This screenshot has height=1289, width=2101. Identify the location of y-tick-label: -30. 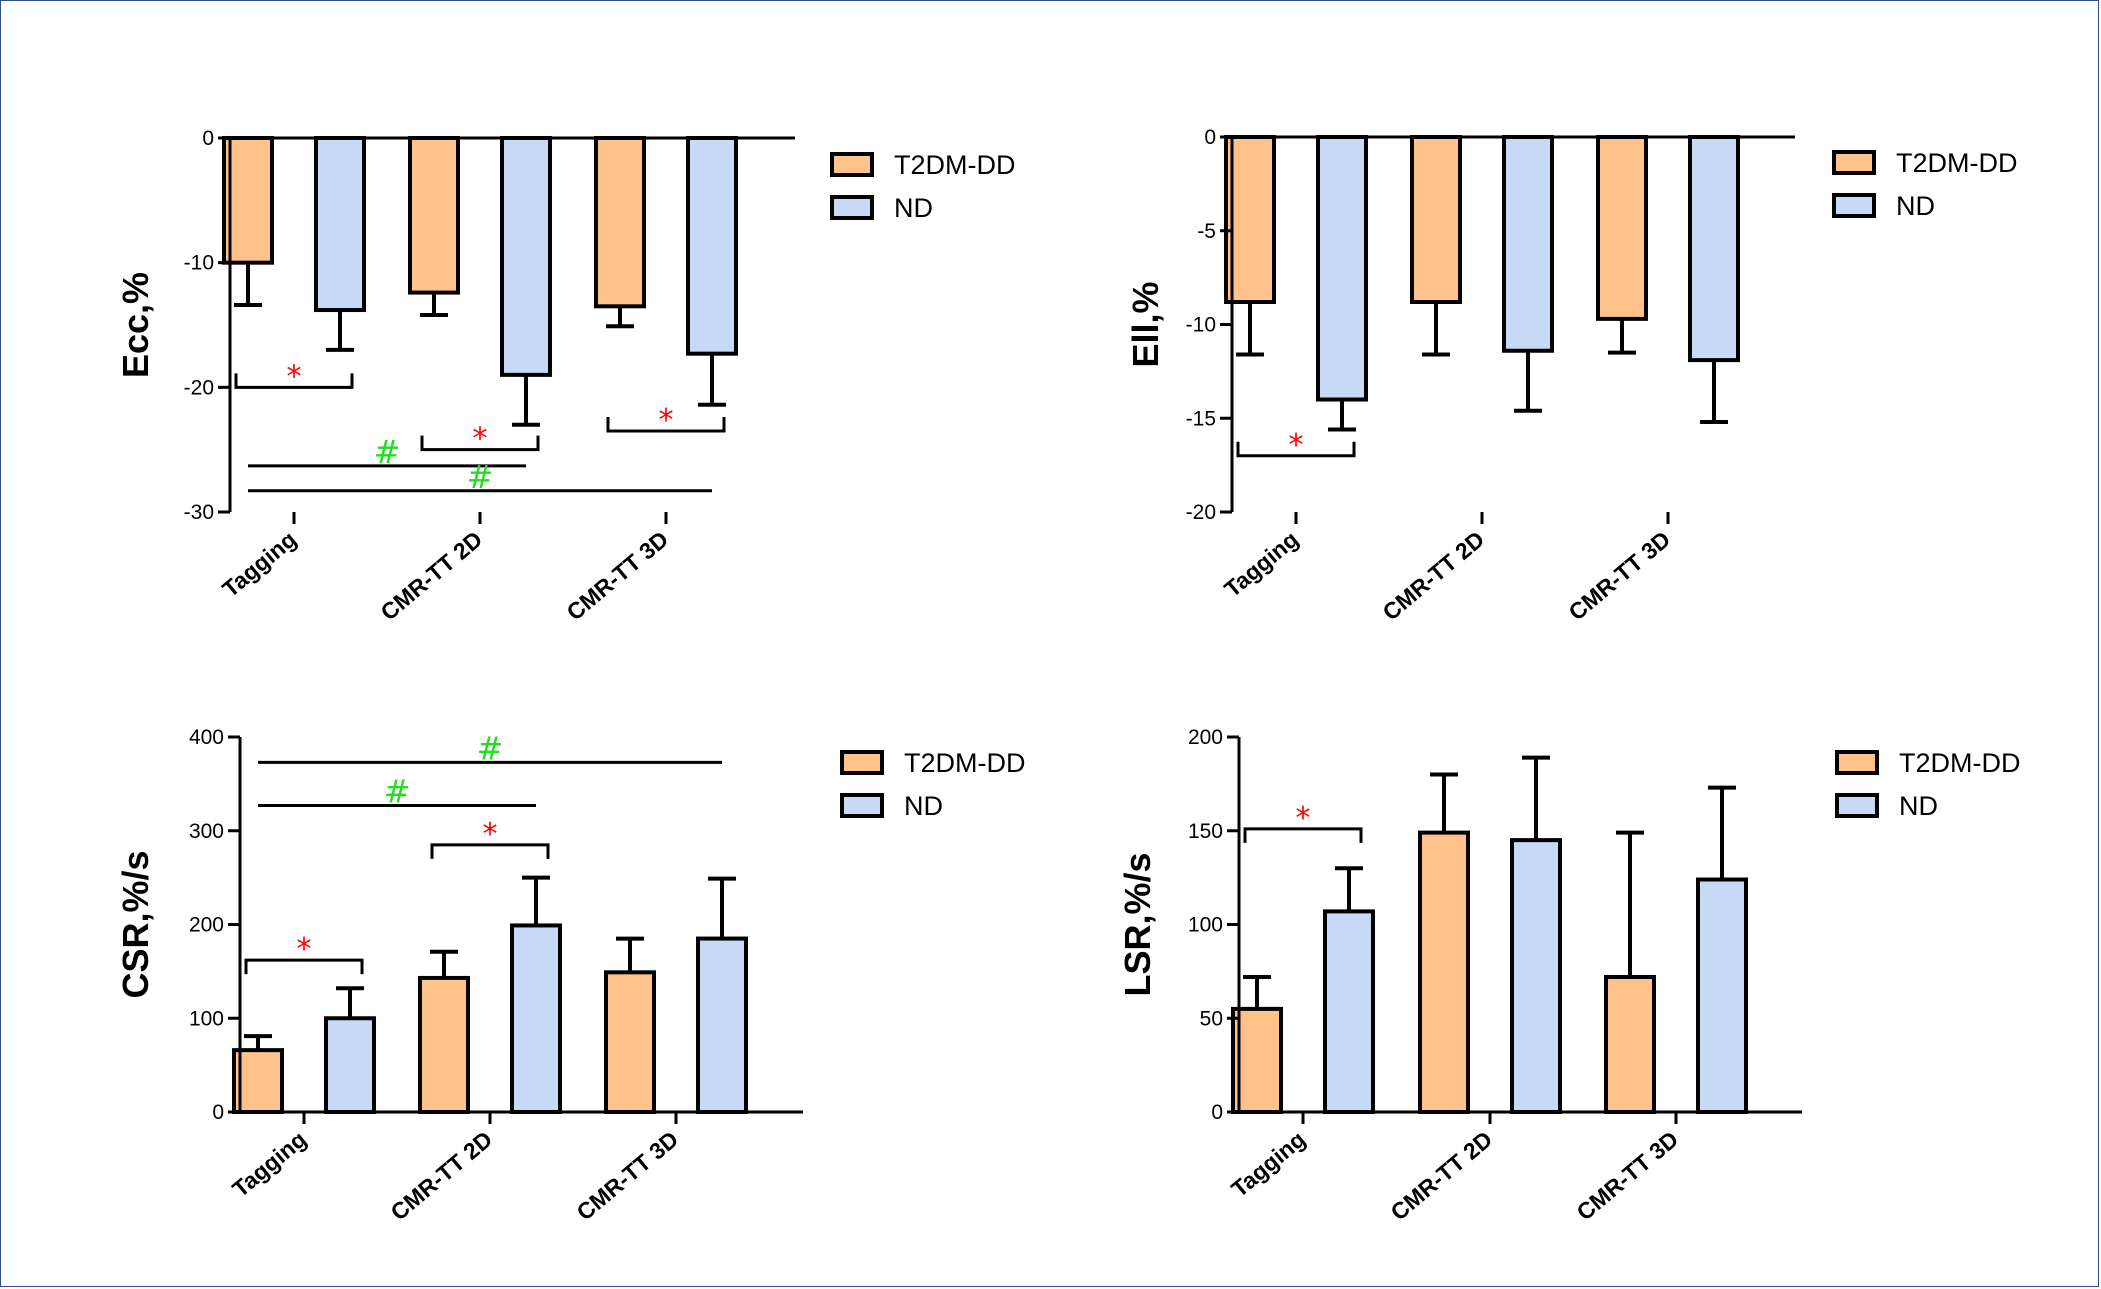
(199, 512).